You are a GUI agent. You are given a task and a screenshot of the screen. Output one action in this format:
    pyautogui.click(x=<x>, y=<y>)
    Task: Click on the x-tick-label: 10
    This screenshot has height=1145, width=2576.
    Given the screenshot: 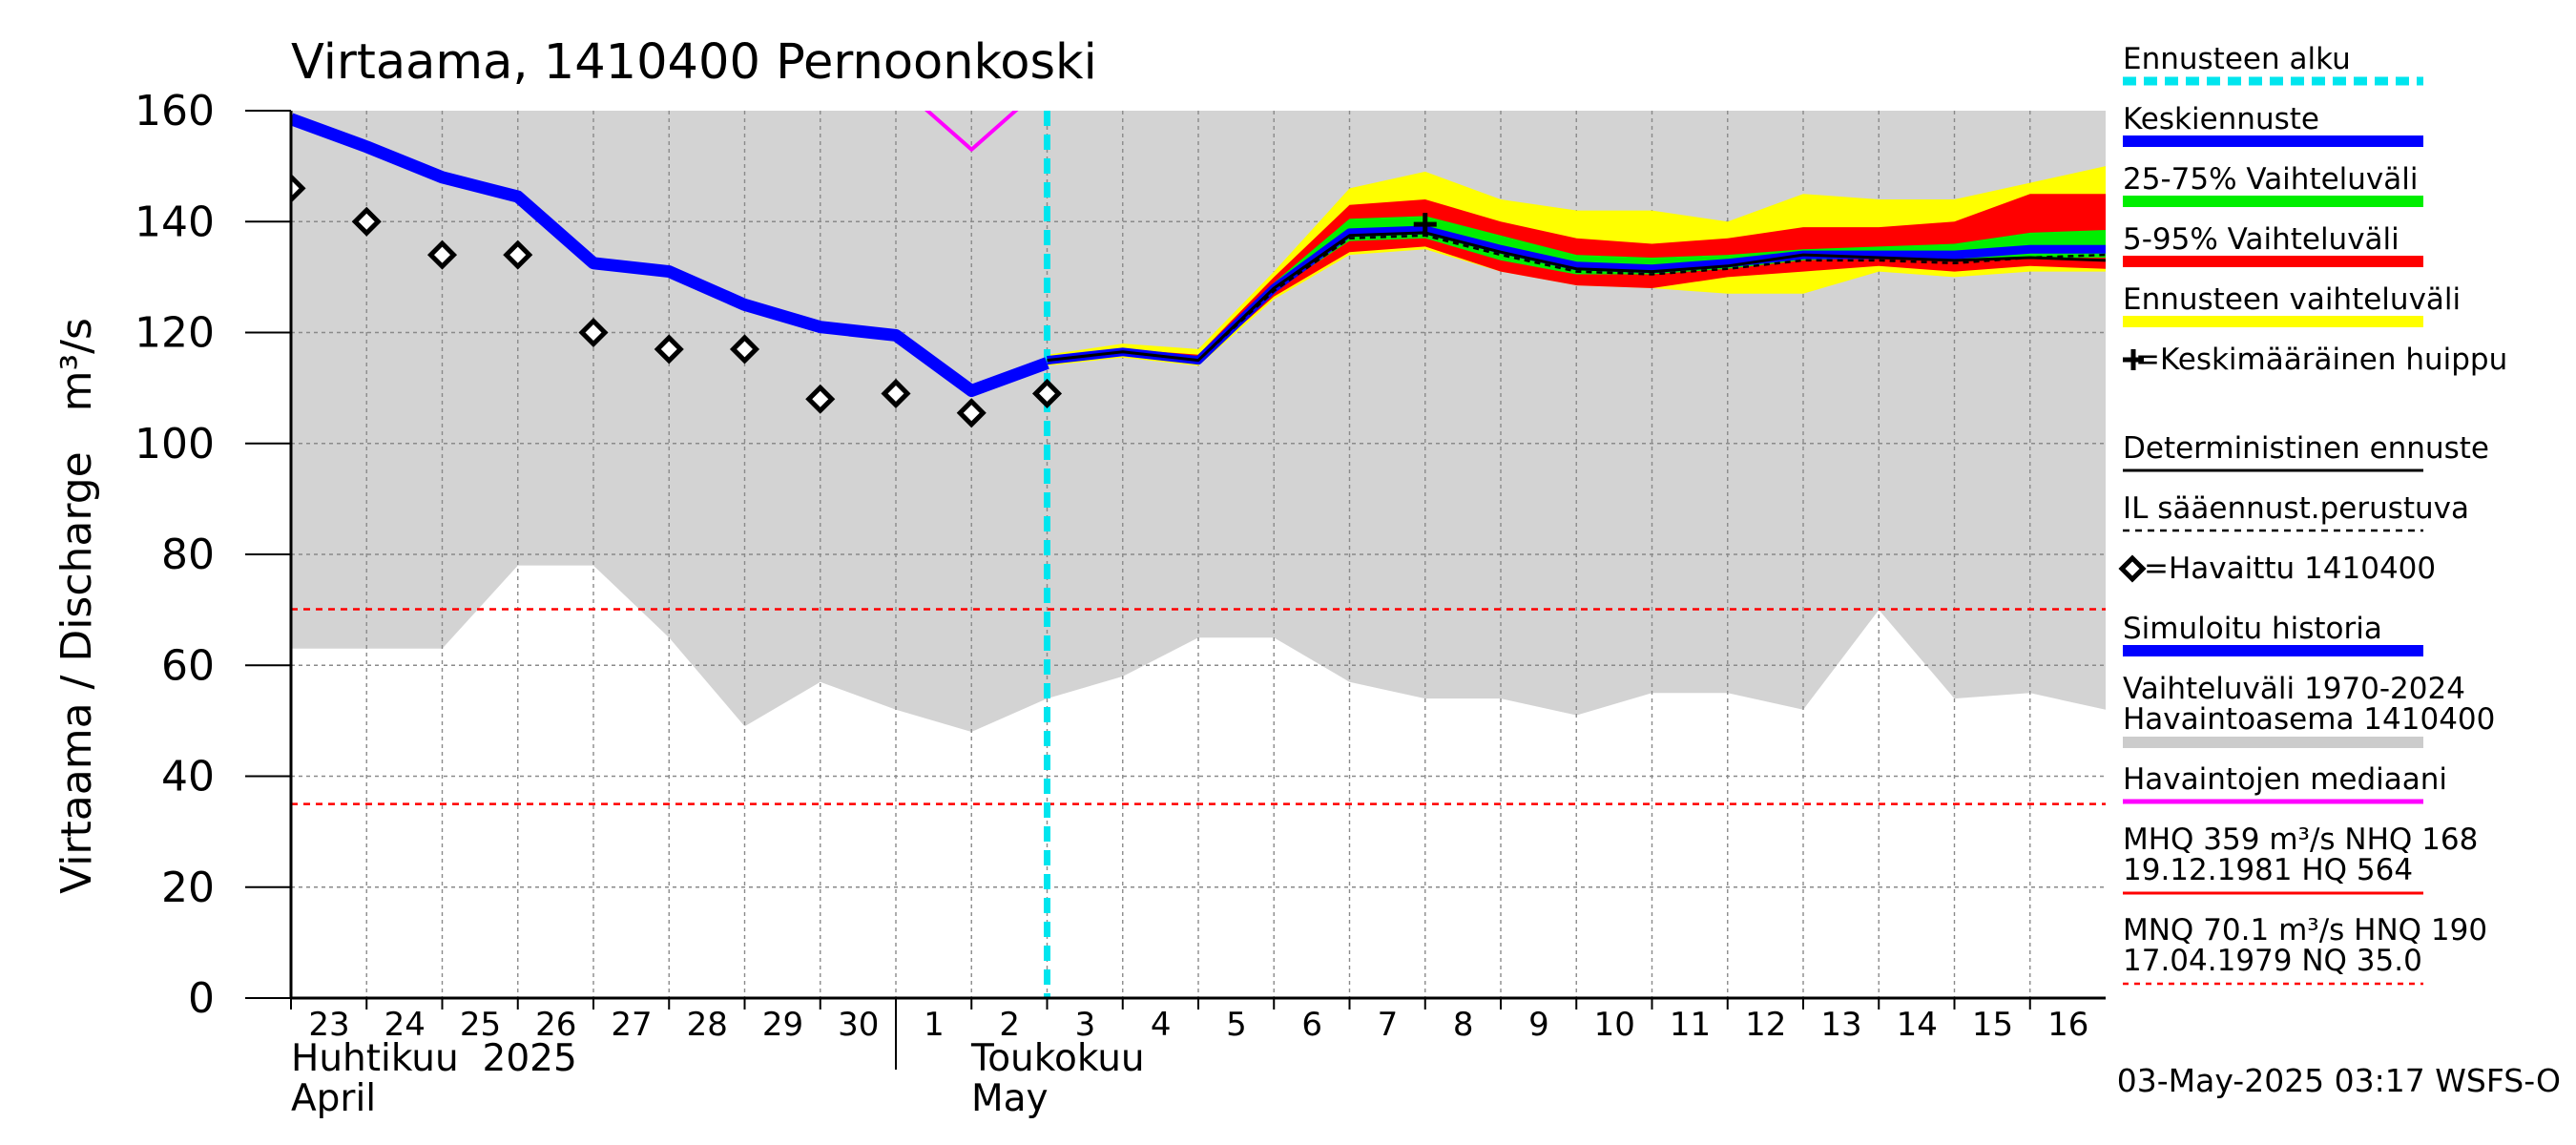 What is the action you would take?
    pyautogui.click(x=1614, y=1025)
    